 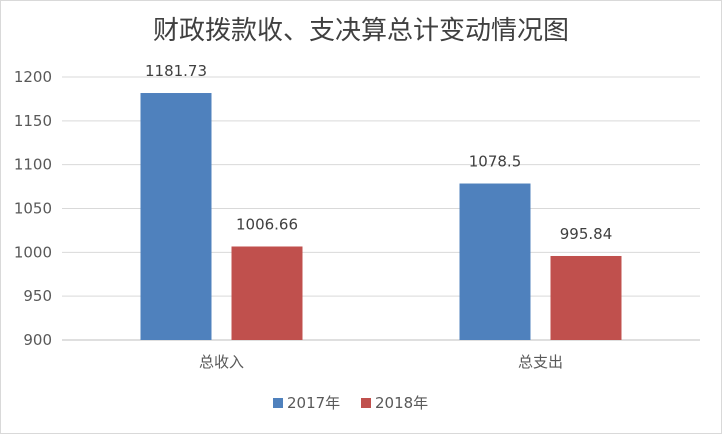 I want to click on y-axis: 900 950 1000 1050 1100 1150 1200, so click(x=33, y=208).